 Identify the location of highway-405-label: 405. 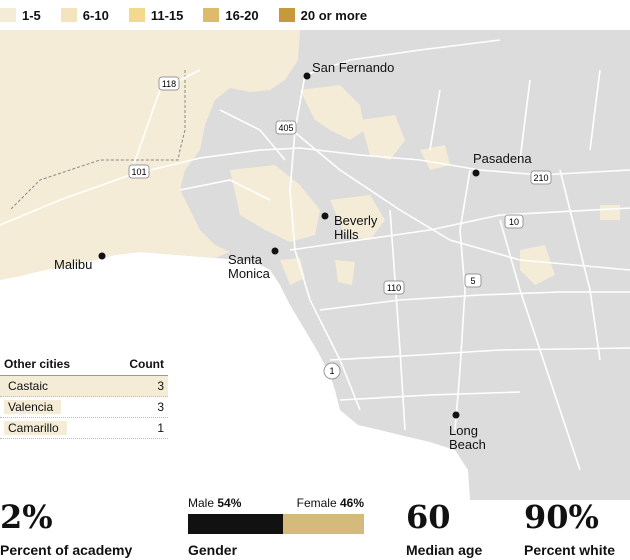
(285, 128).